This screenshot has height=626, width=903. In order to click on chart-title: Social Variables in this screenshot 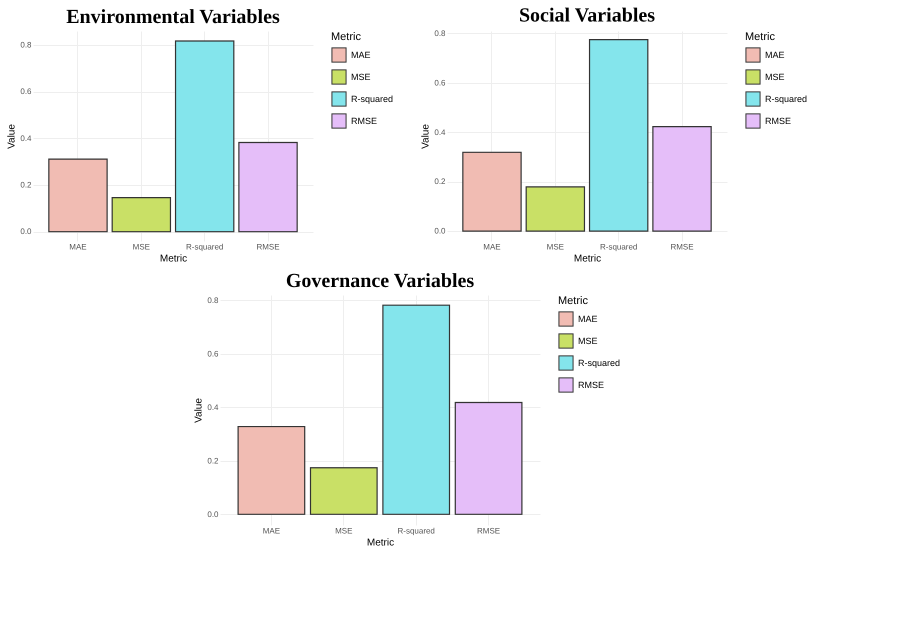, I will do `click(587, 15)`.